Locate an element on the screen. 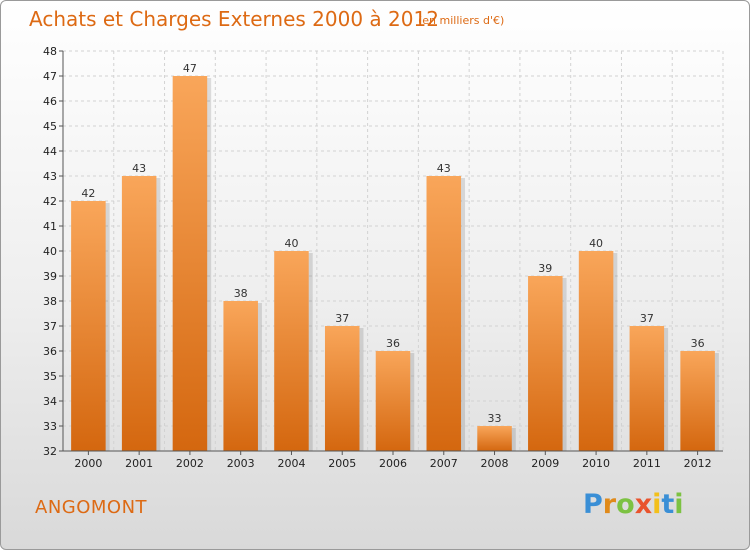  x-tick-label-2012: 2012 is located at coordinates (698, 463).